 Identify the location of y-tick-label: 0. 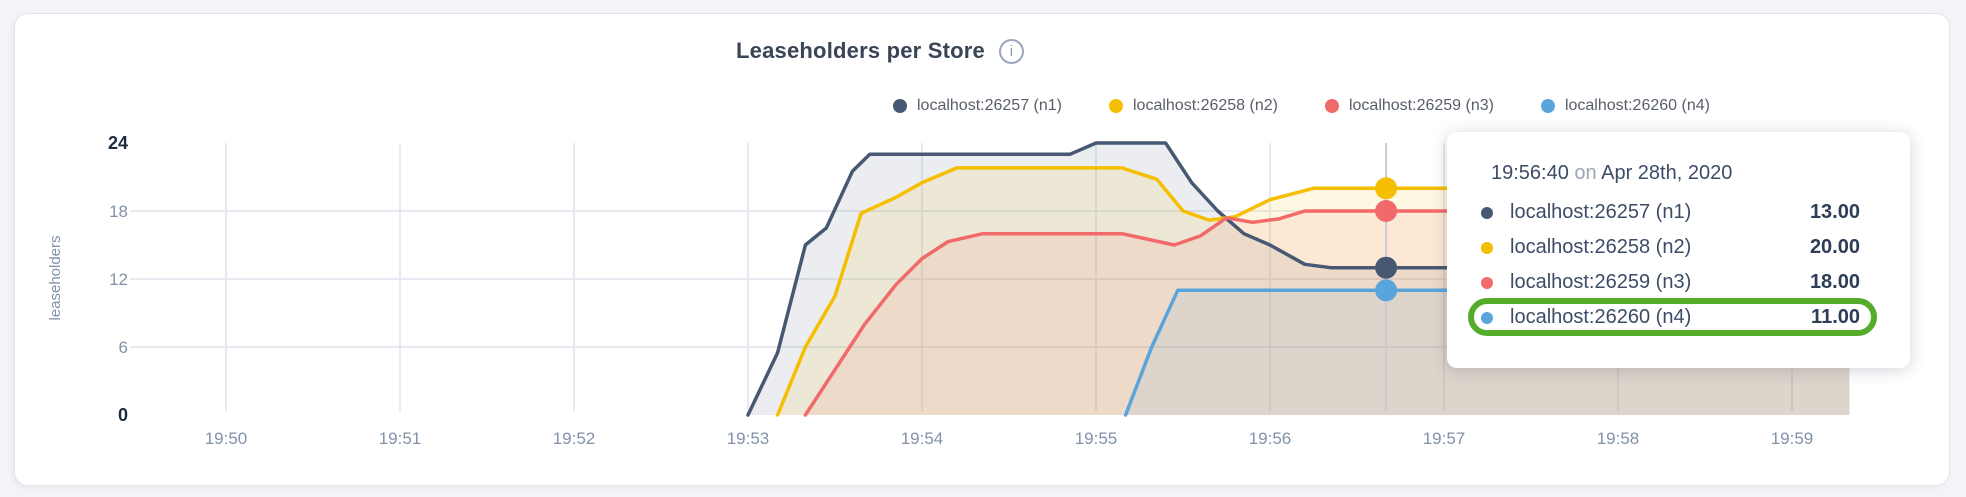
(123, 415).